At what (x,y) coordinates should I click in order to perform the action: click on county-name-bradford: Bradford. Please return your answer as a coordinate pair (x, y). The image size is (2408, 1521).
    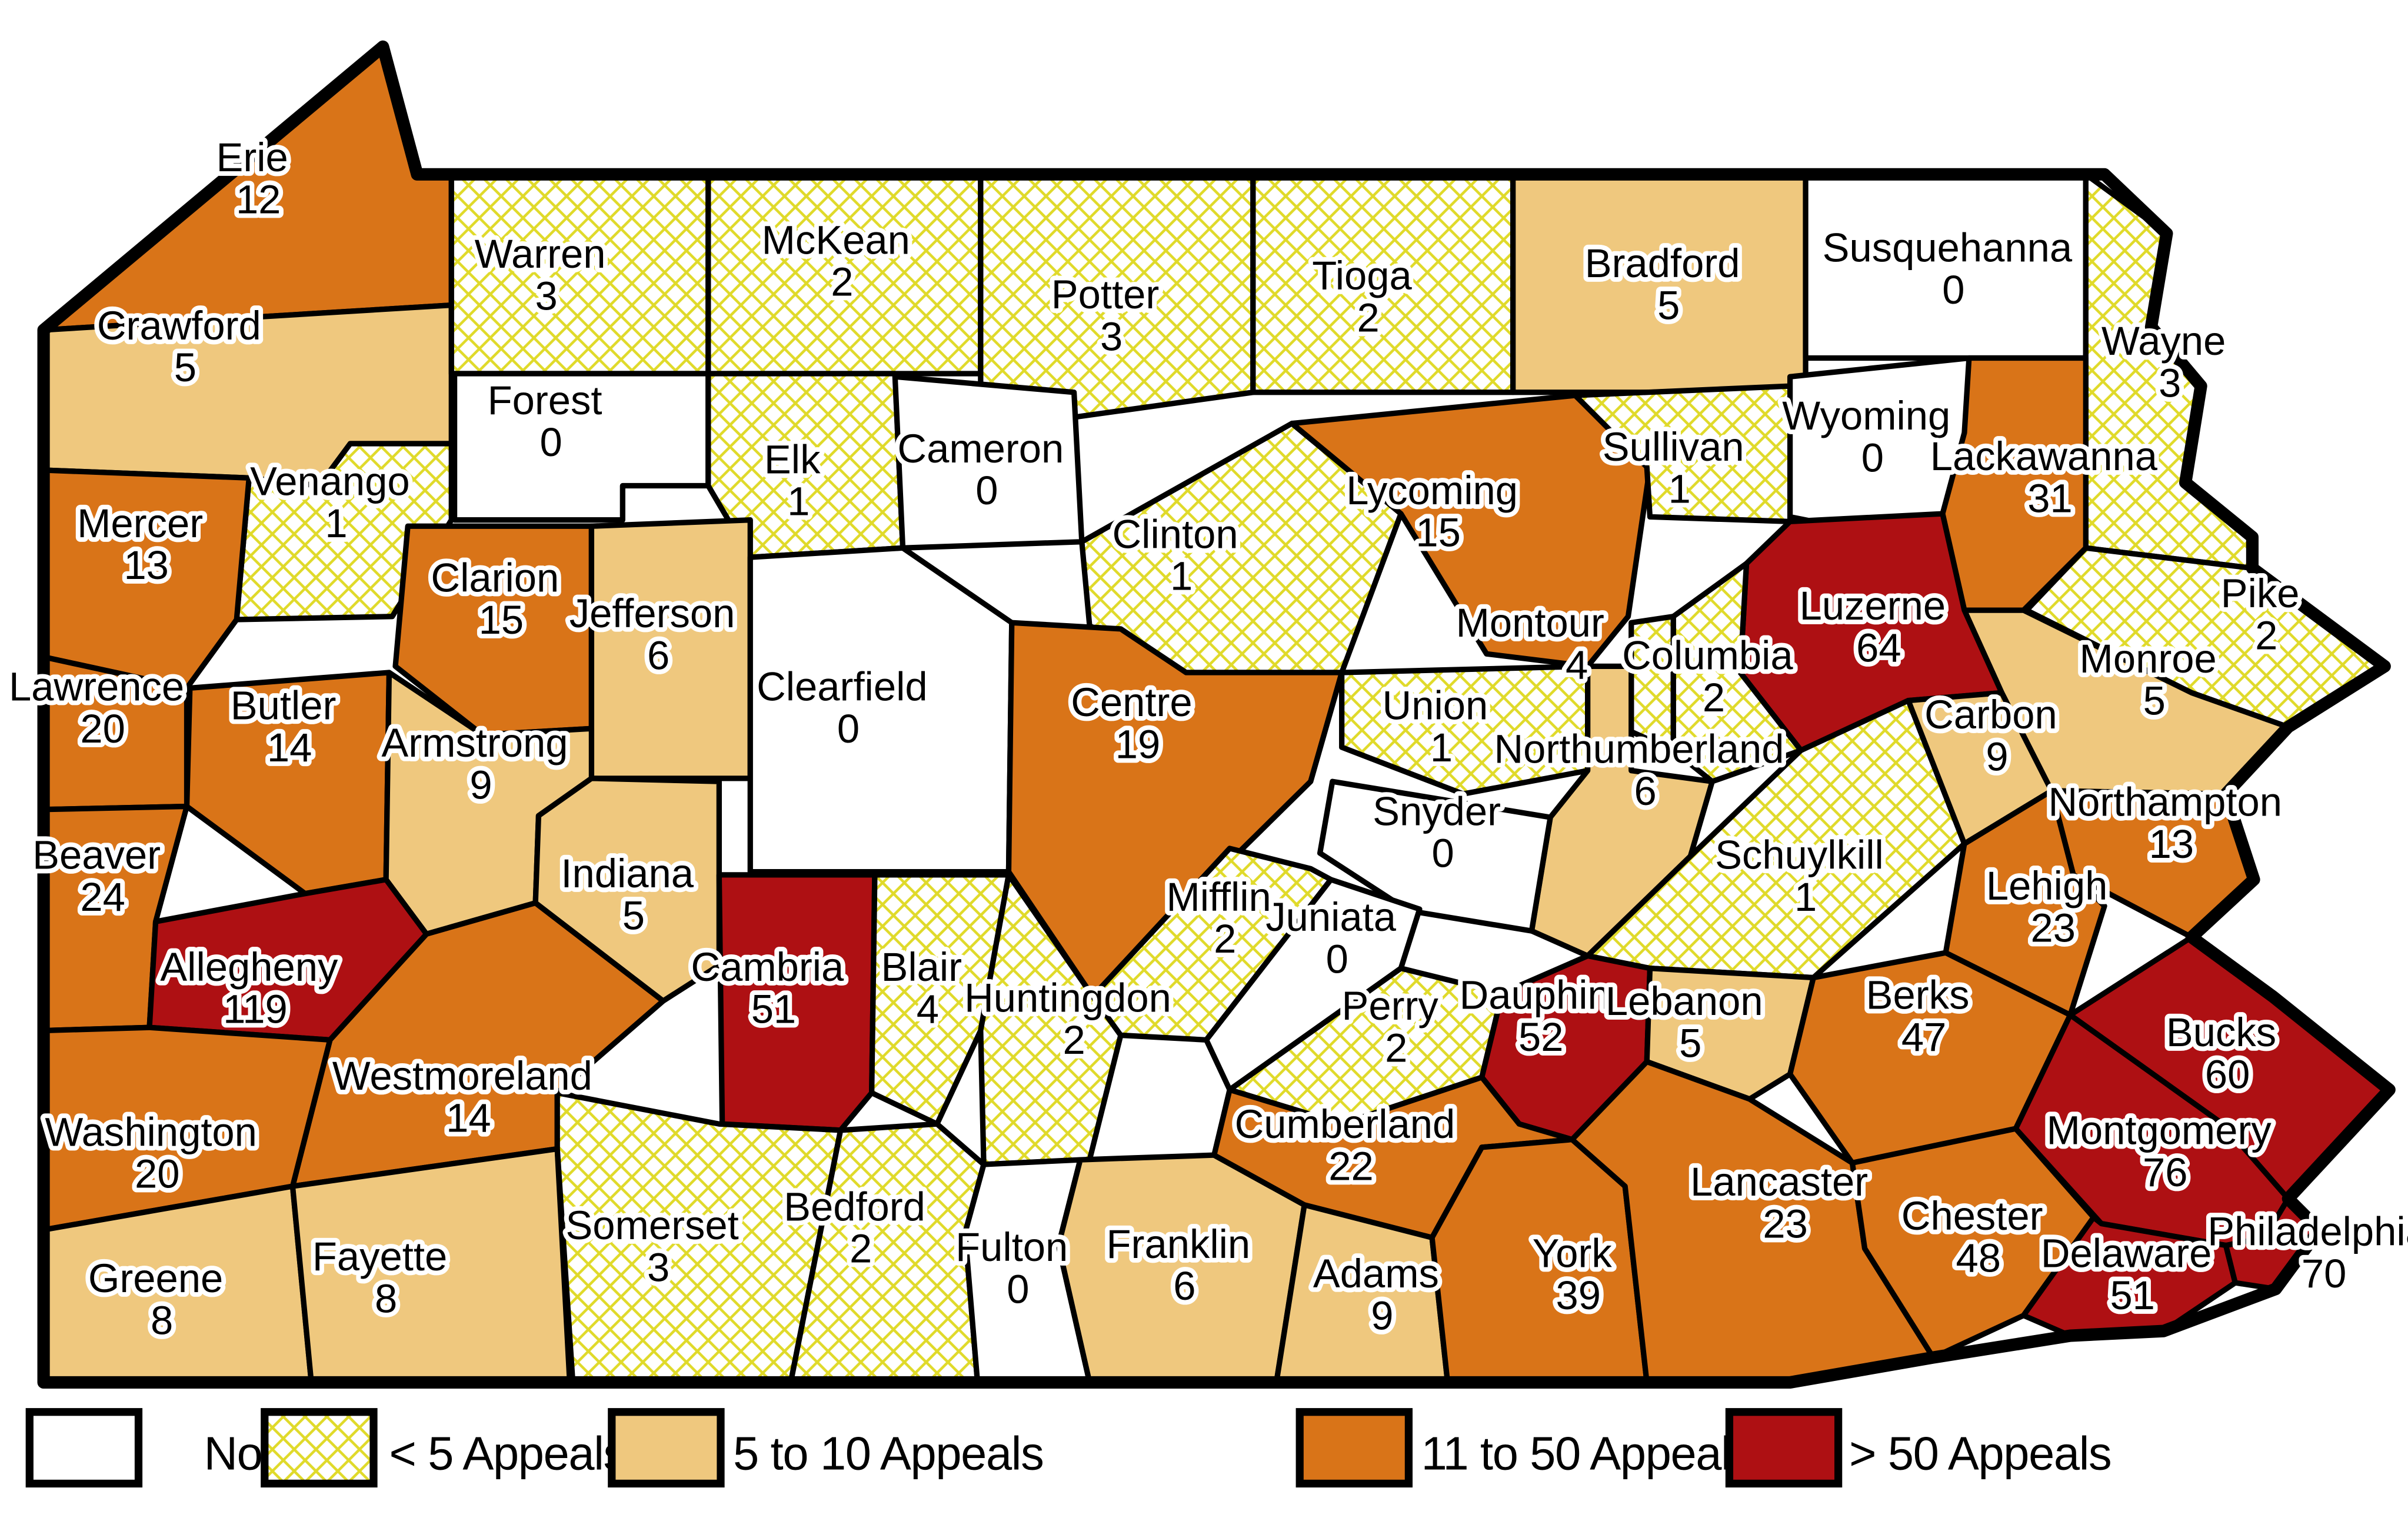
    Looking at the image, I should click on (1663, 264).